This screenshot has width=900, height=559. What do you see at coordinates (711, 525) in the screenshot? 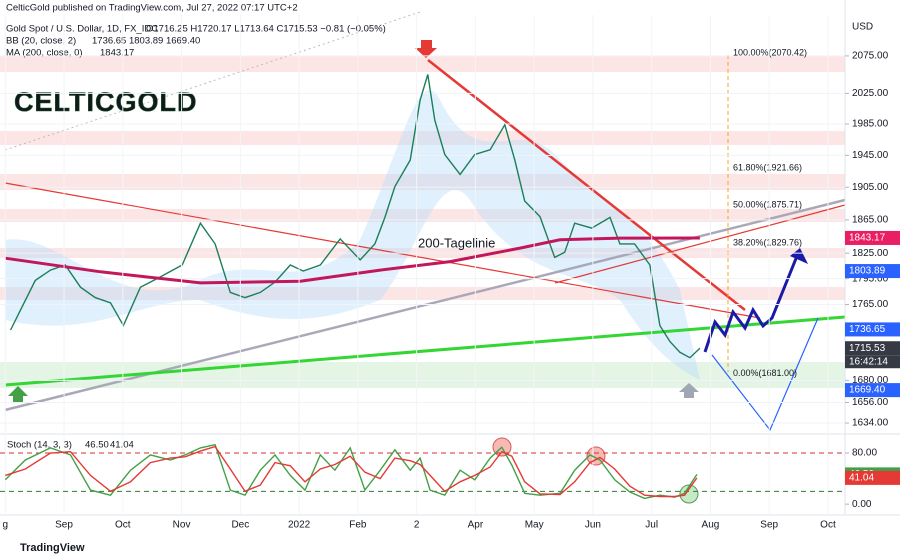
I see `x-tick-label: Aug` at bounding box center [711, 525].